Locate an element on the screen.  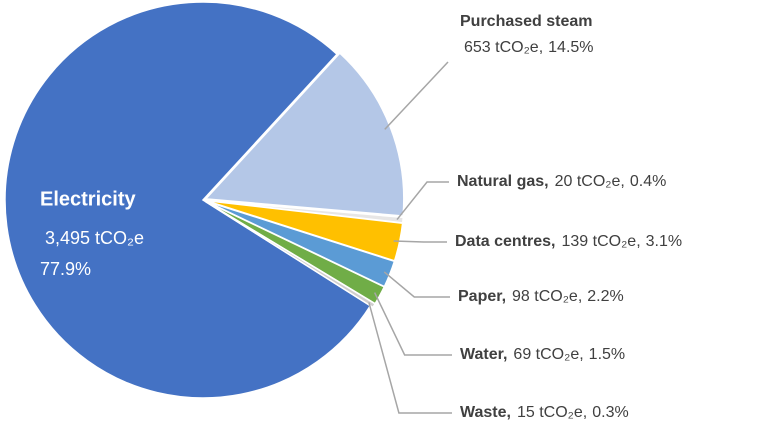
percent-label: 1.5% is located at coordinates (607, 354).